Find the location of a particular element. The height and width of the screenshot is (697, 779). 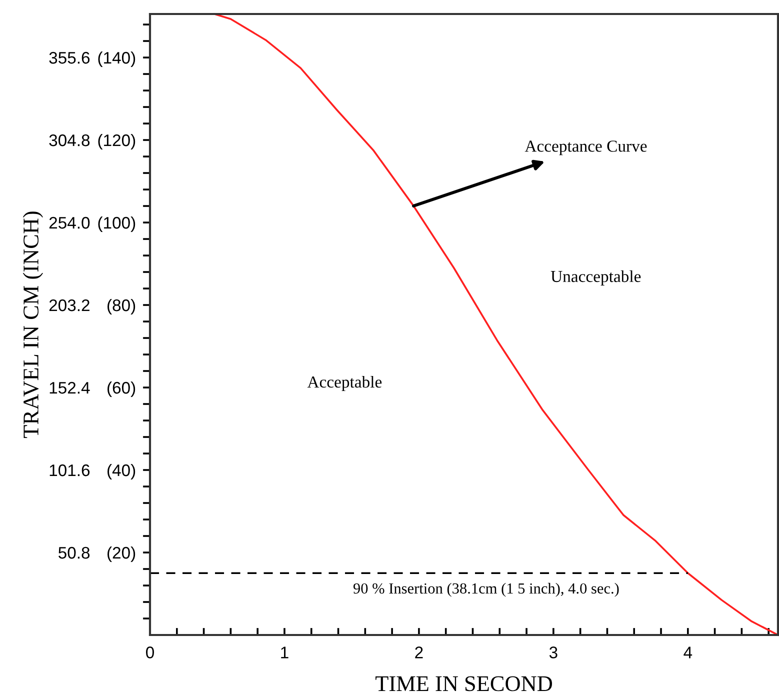

annotation: Unacceptable is located at coordinates (595, 278).